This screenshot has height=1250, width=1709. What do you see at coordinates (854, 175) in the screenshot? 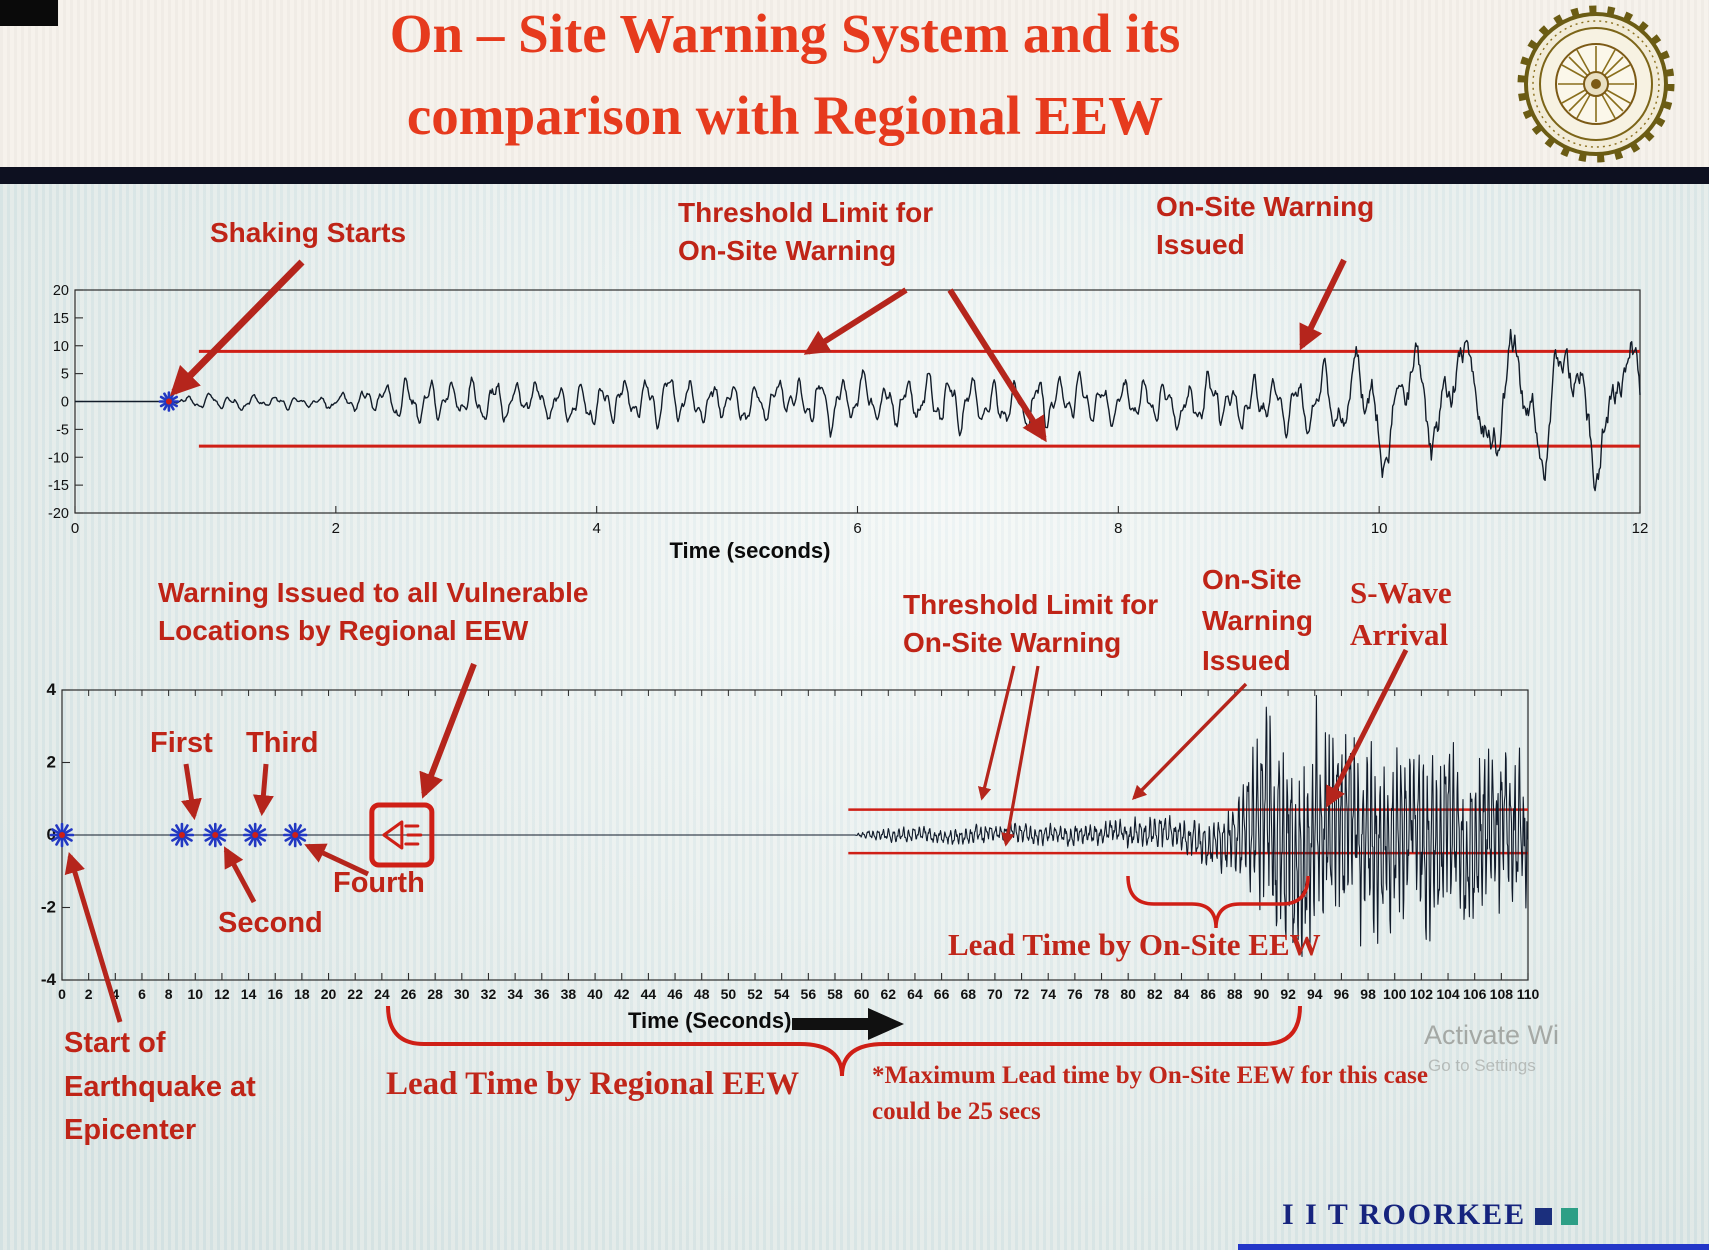
I see `header-divider-bar` at bounding box center [854, 175].